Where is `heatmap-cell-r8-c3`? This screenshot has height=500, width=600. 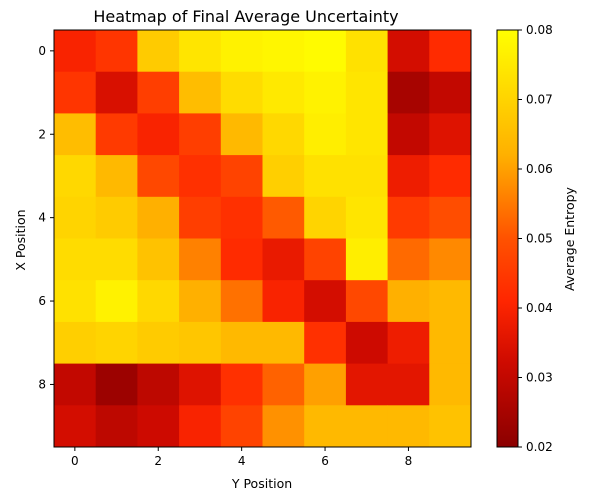
heatmap-cell-r8-c3 is located at coordinates (200, 384).